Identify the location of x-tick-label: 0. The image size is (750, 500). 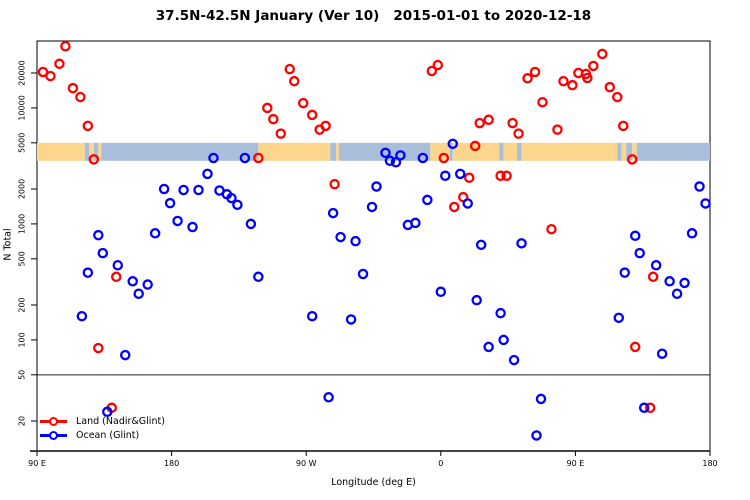
(440, 463).